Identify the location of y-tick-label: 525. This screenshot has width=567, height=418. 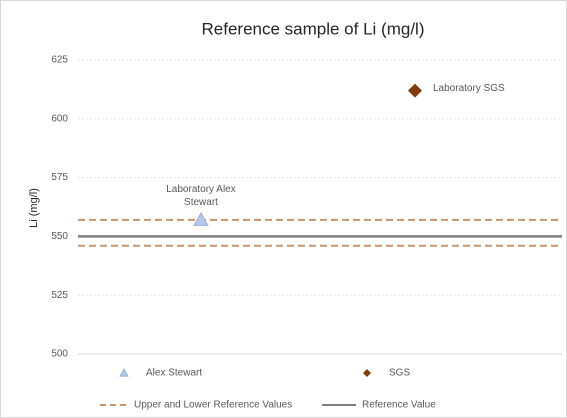
(59, 295).